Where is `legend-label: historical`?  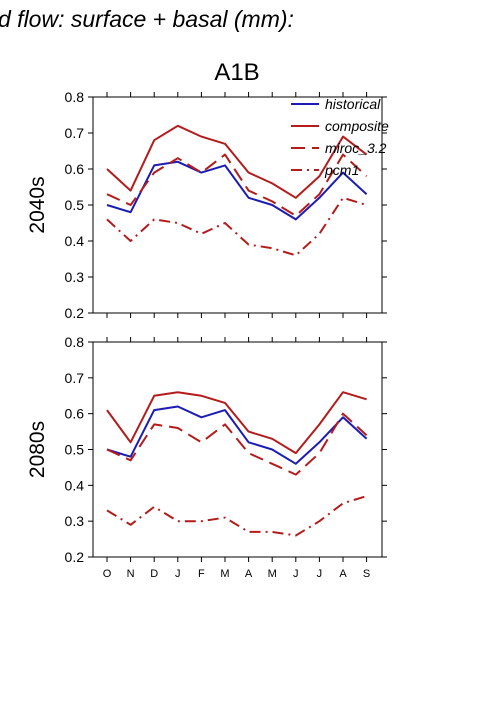 legend-label: historical is located at coordinates (353, 104).